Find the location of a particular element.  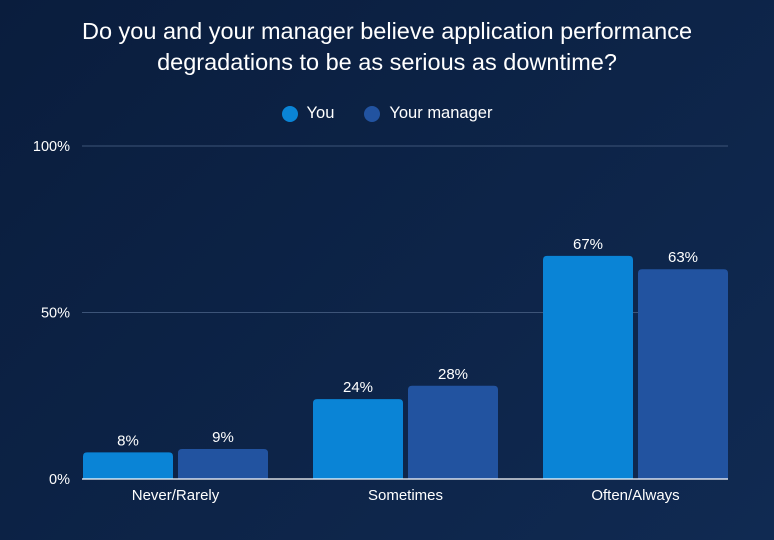

legend-label-you: You is located at coordinates (320, 113).